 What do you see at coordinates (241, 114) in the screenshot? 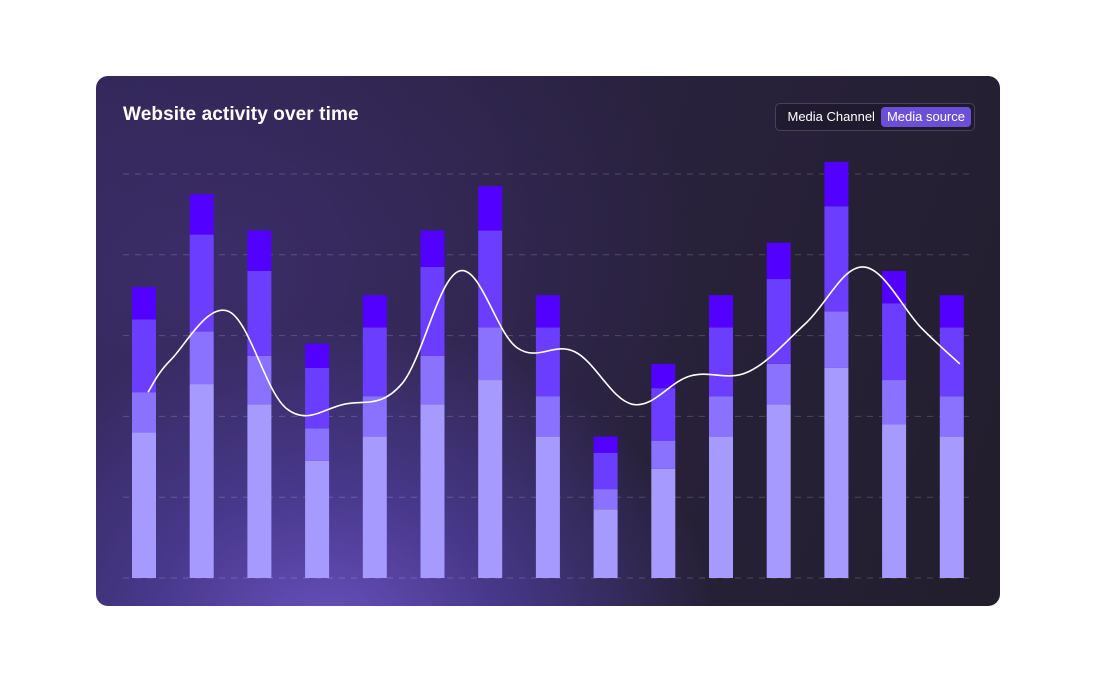
I see `chart-title: Website activity over time` at bounding box center [241, 114].